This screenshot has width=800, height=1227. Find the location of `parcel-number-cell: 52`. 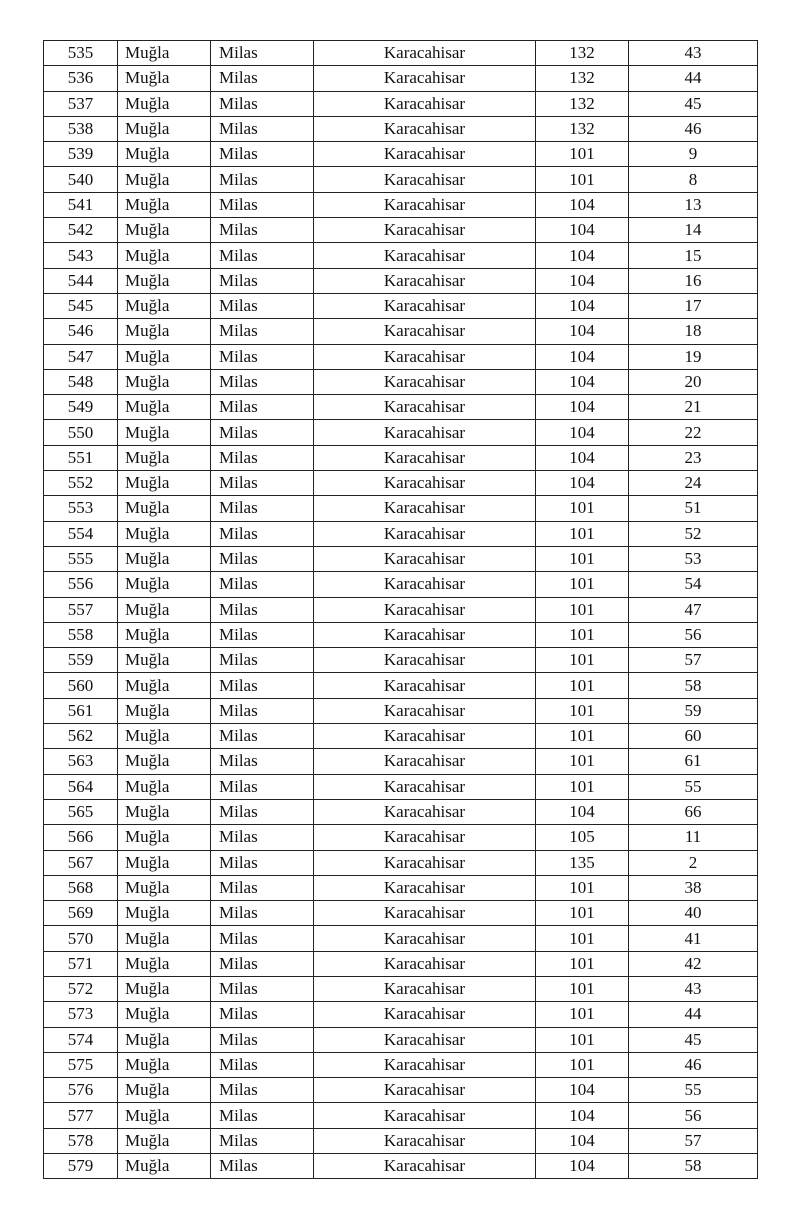

parcel-number-cell: 52 is located at coordinates (693, 533).